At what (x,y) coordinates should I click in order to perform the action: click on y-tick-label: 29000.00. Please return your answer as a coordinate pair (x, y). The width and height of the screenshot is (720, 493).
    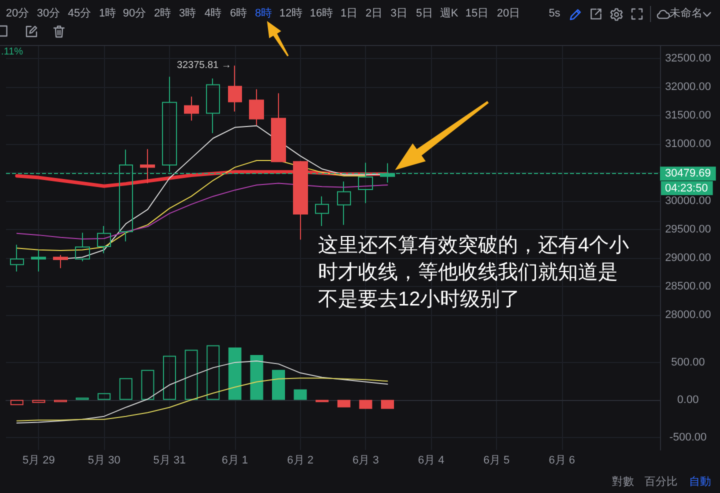
    Looking at the image, I should click on (688, 258).